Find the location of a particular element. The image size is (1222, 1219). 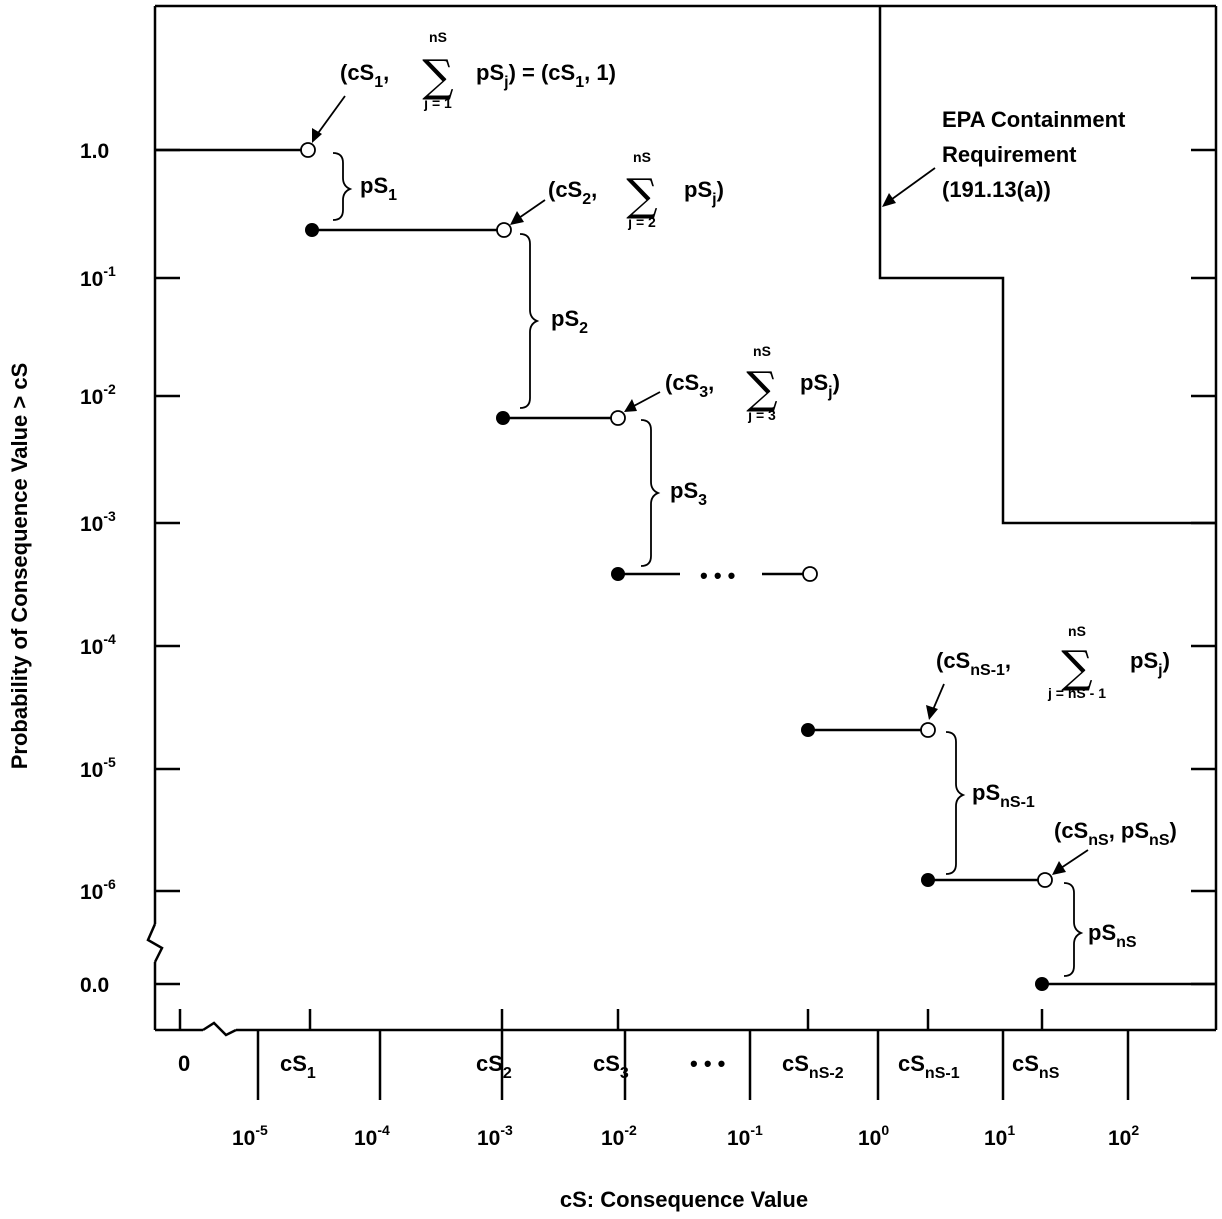

step-ellipsis: • • • is located at coordinates (717, 575).